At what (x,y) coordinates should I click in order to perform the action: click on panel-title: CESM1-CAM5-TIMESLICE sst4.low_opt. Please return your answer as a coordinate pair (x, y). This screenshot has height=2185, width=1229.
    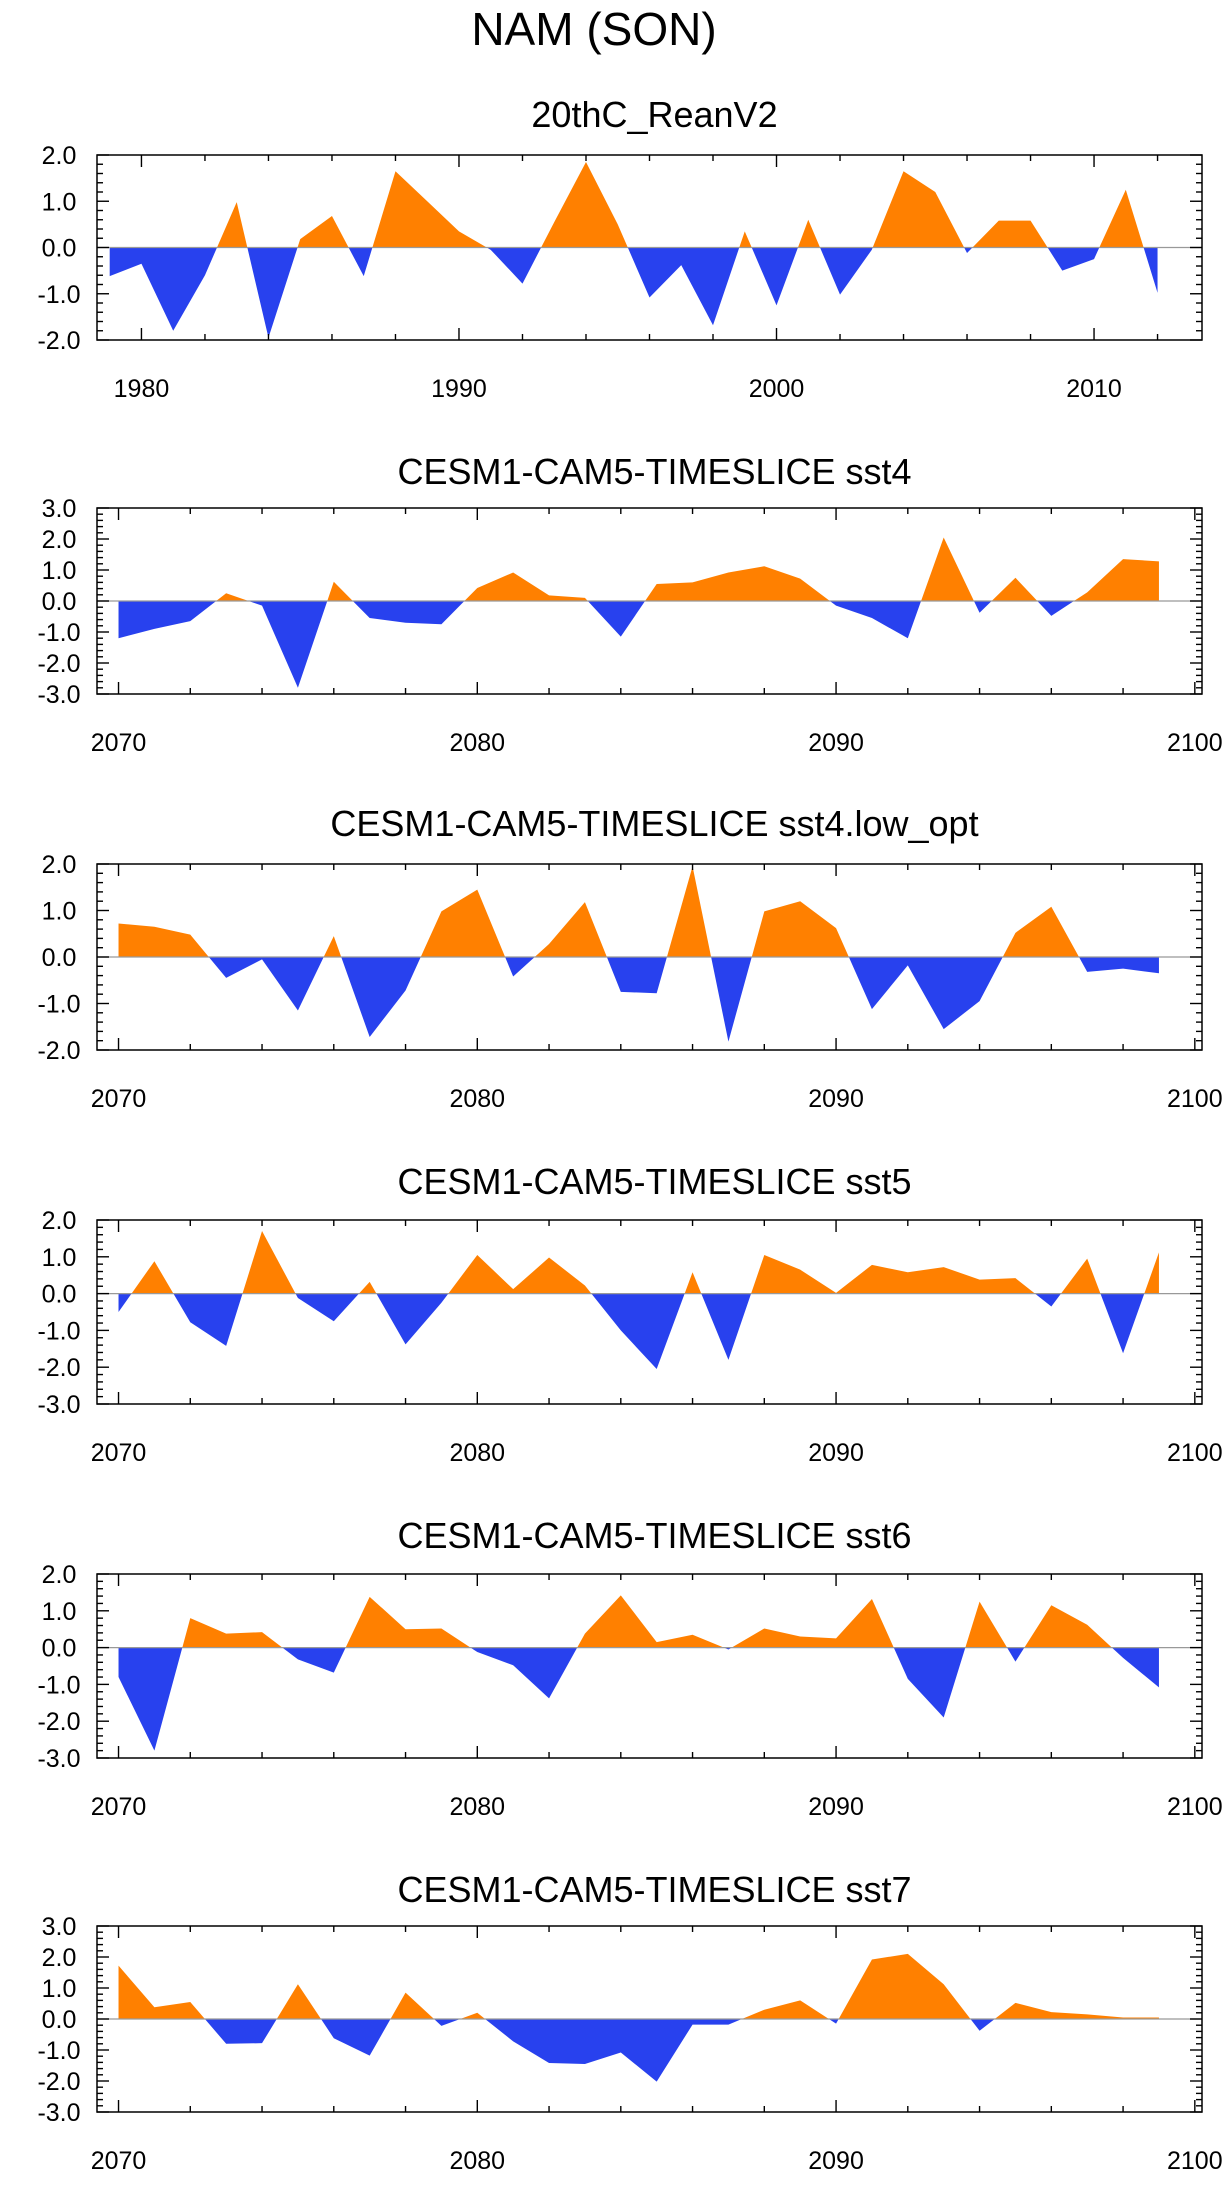
    Looking at the image, I should click on (654, 823).